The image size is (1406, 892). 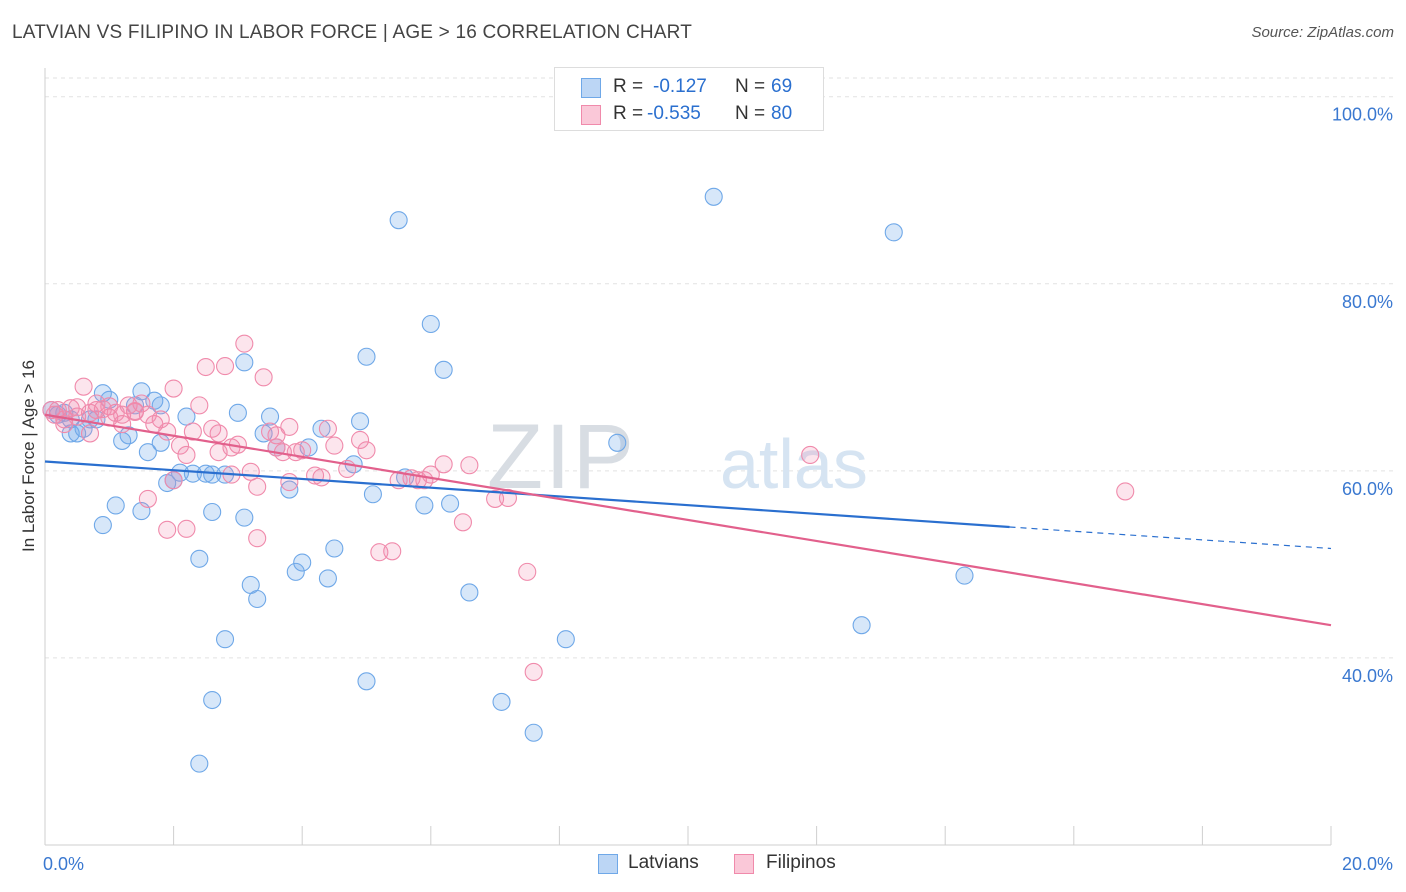 I want to click on watermark: ZIP atlas, so click(x=677, y=457).